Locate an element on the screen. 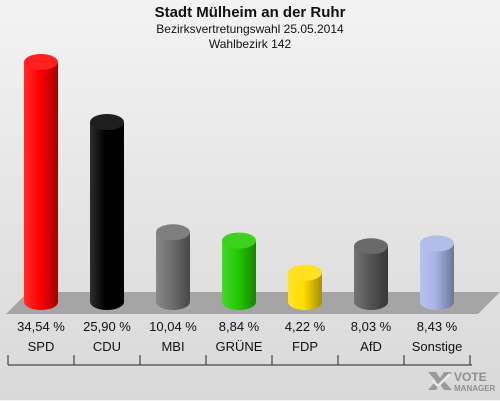  bar-afd is located at coordinates (371, 274).